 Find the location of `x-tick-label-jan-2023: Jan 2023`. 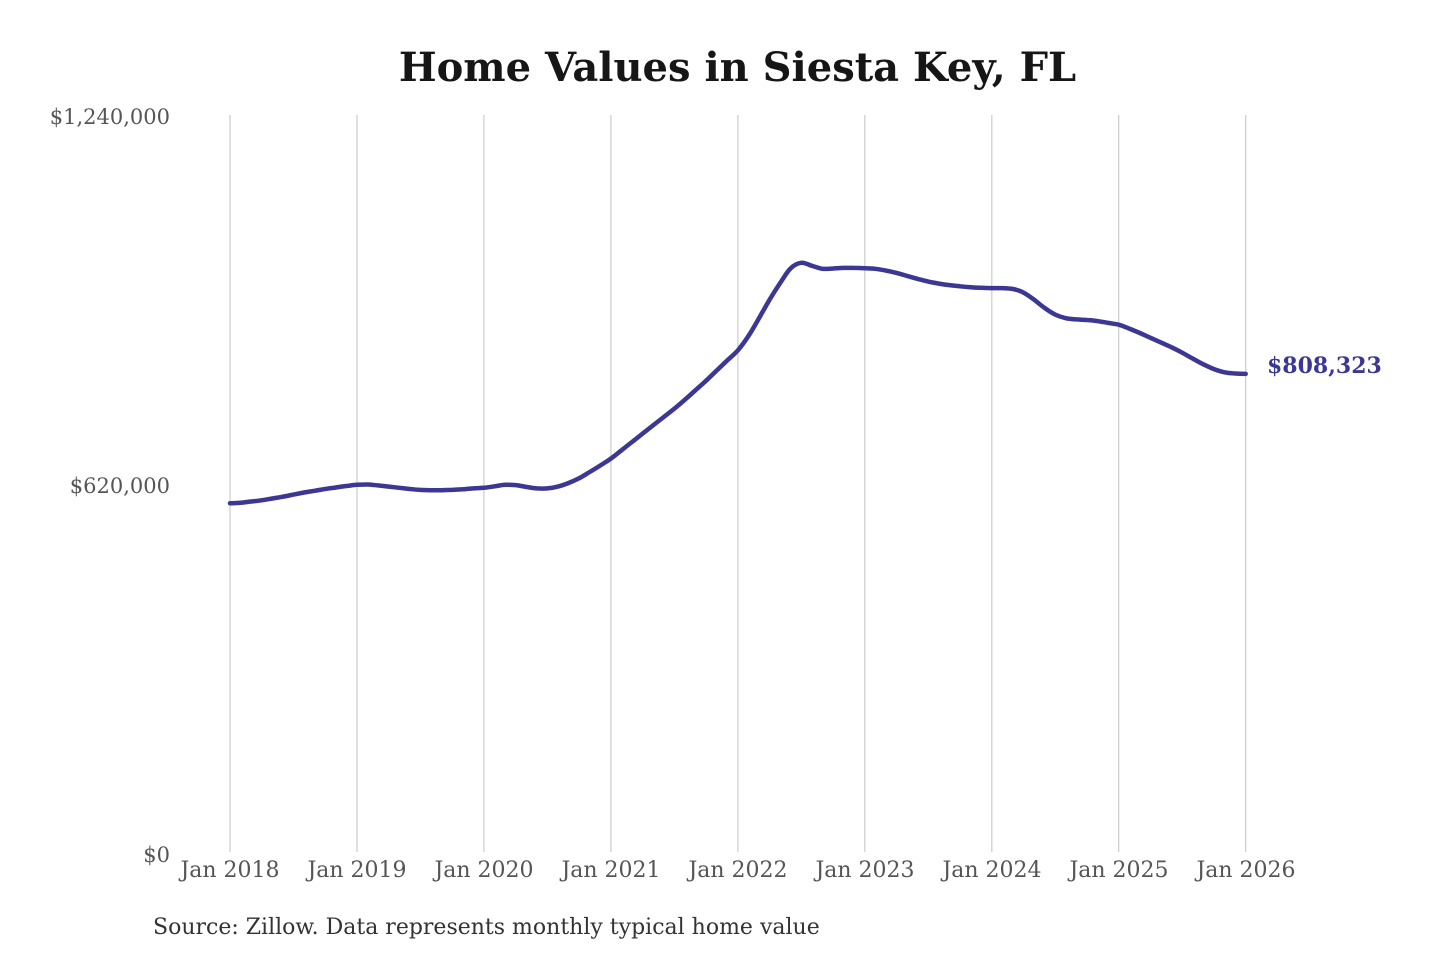

x-tick-label-jan-2023: Jan 2023 is located at coordinates (865, 870).